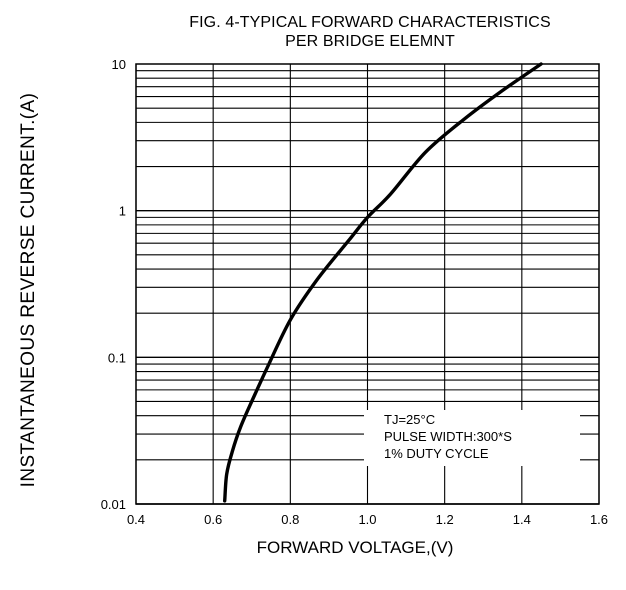  Describe the element at coordinates (370, 41) in the screenshot. I see `chart-subtitle: PER BRIDGE ELEMNT` at that location.